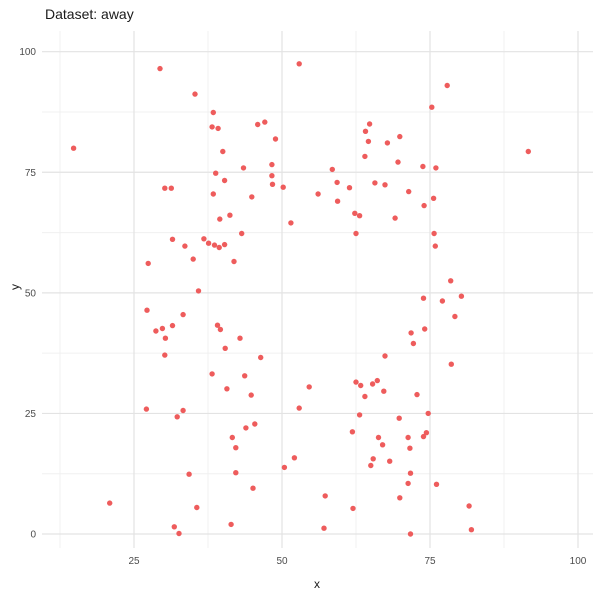  What do you see at coordinates (357, 561) in the screenshot?
I see `x-tick-labels: 25 50 75 100` at bounding box center [357, 561].